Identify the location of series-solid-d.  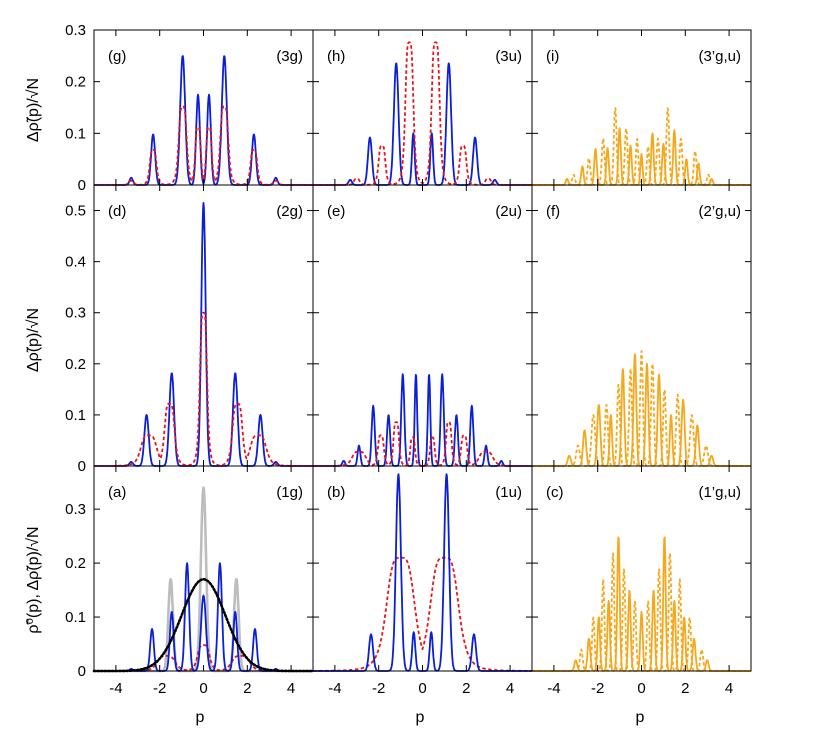
(203, 334).